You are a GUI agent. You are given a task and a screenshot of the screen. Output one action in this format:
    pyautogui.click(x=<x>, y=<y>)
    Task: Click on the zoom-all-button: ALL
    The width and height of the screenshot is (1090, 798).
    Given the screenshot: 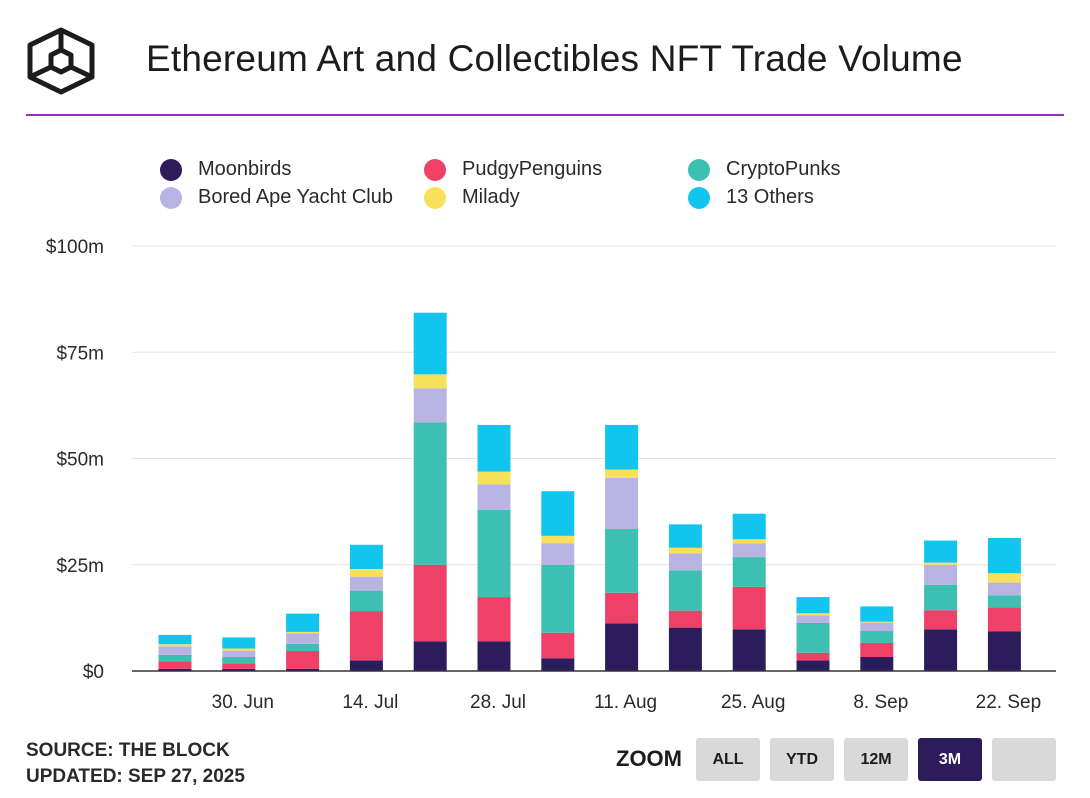 What is the action you would take?
    pyautogui.click(x=728, y=759)
    